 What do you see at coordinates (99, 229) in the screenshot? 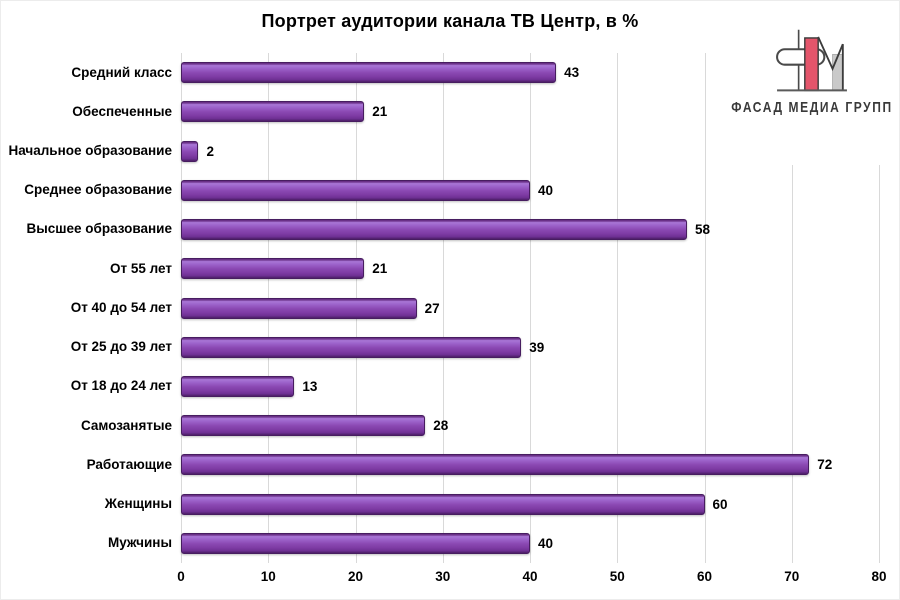
I see `category-label: Высшее образование` at bounding box center [99, 229].